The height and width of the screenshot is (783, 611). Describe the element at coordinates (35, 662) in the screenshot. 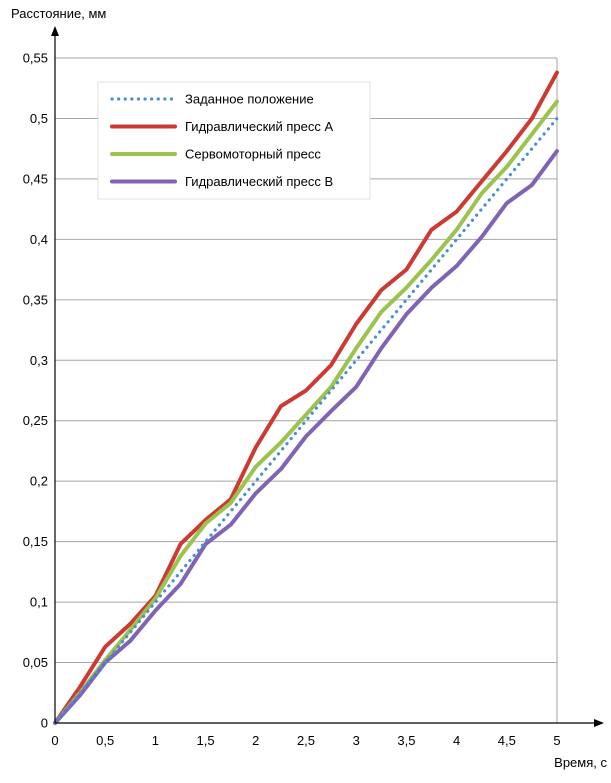

I see `y-tick-label: 0,05` at that location.